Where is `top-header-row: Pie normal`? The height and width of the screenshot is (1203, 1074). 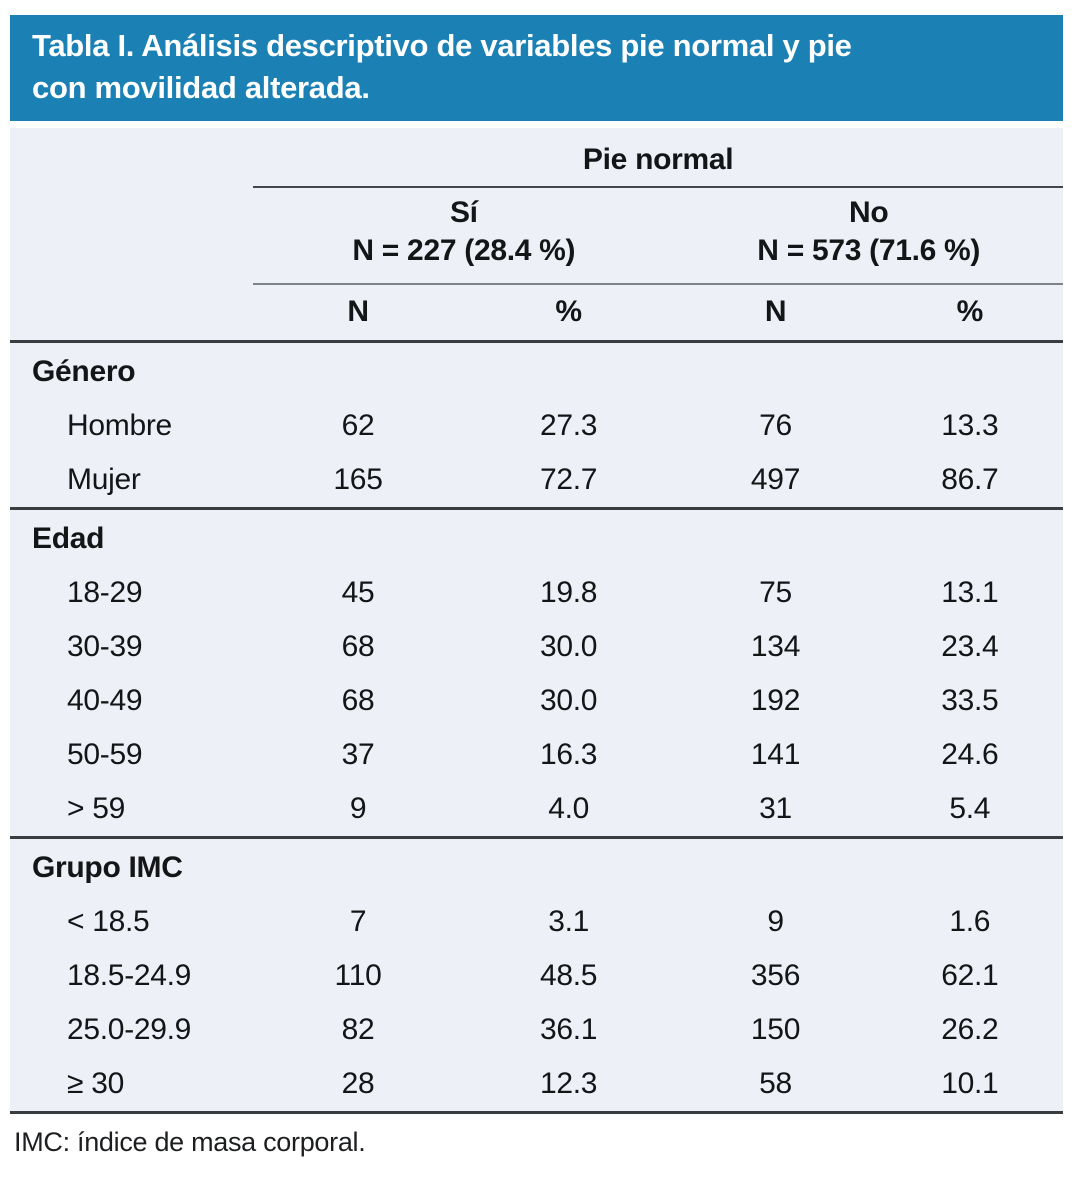 top-header-row: Pie normal is located at coordinates (536, 157).